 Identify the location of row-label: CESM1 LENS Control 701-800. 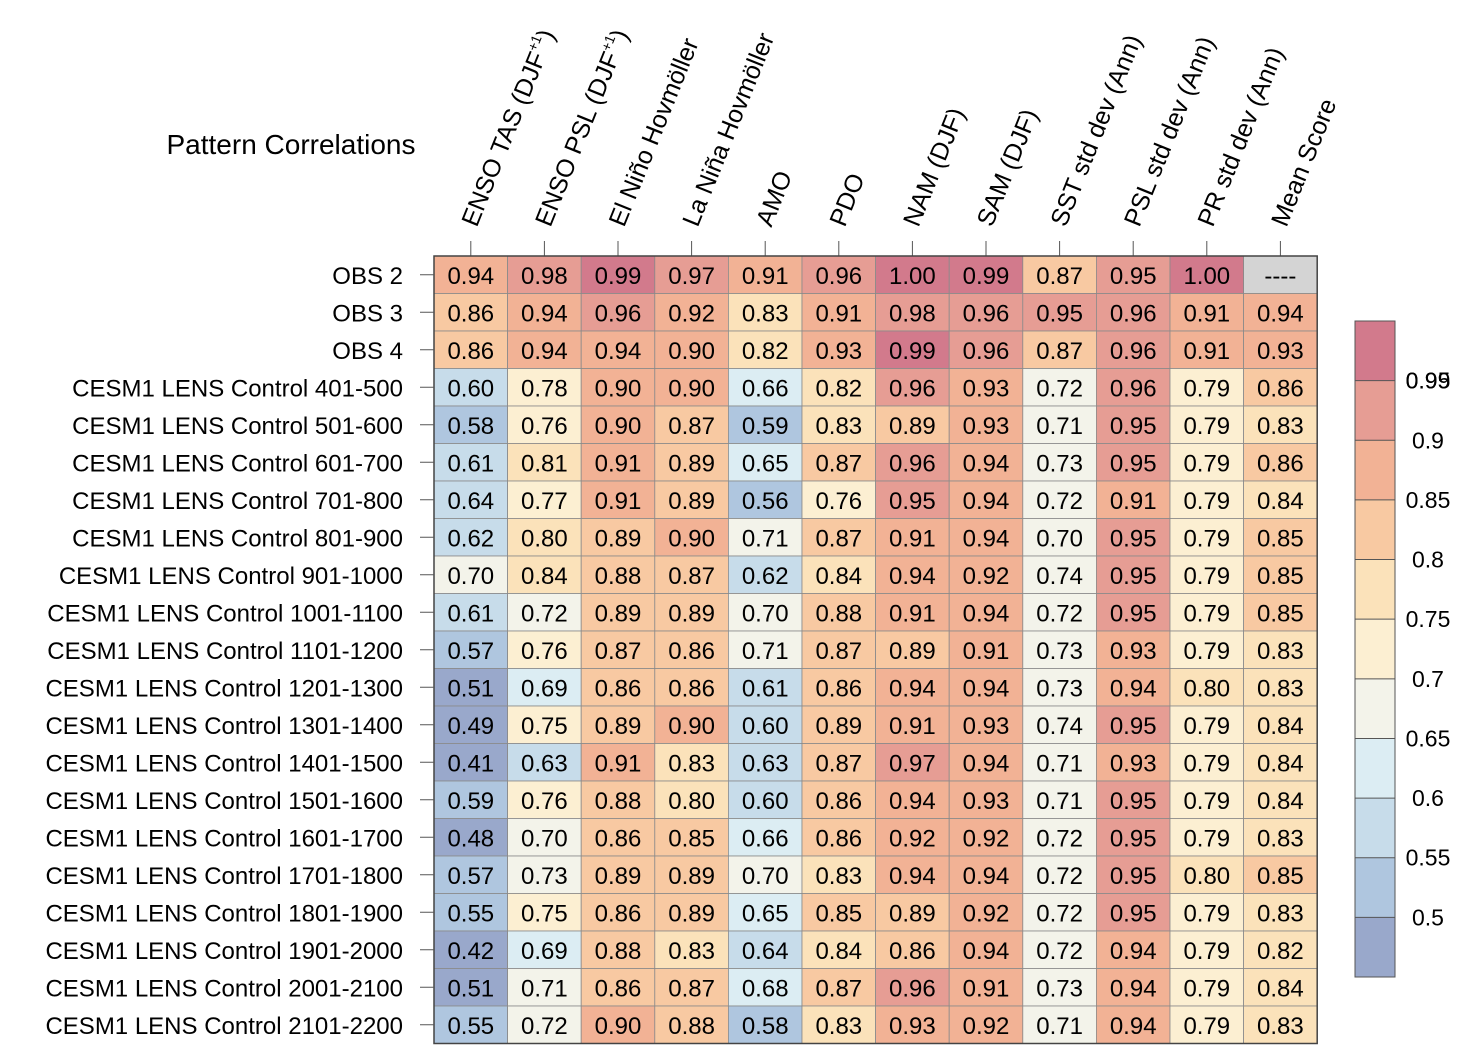
(237, 501).